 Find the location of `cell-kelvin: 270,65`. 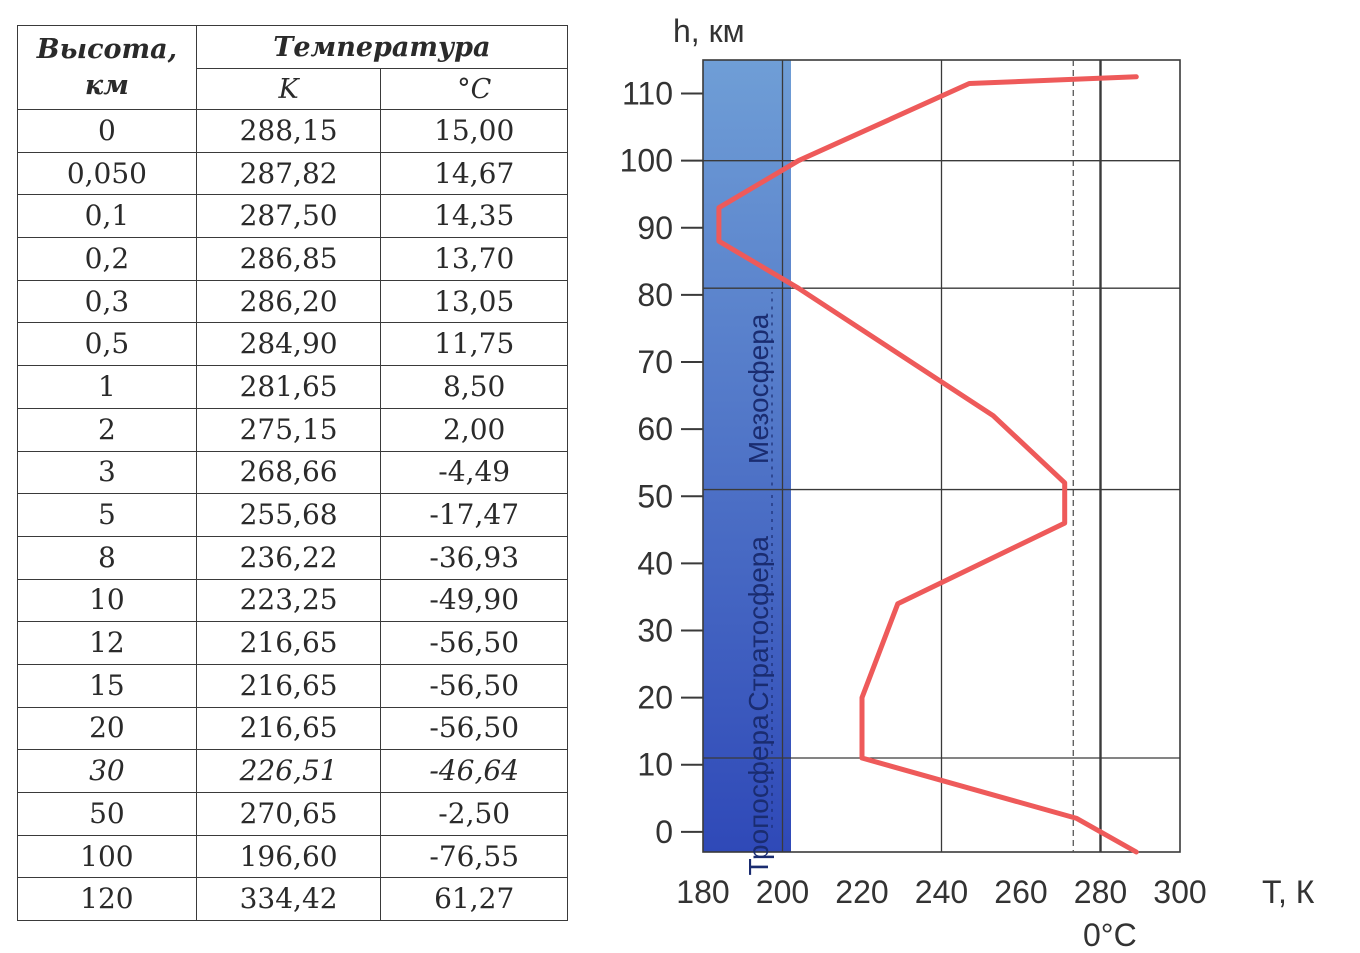

cell-kelvin: 270,65 is located at coordinates (288, 814).